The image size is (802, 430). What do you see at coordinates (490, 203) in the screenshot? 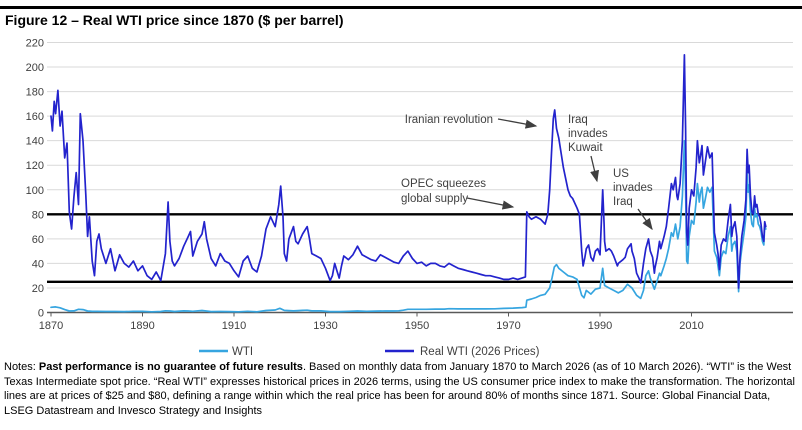
I see `annotation-arrow-opec-squeezes-global-supply` at bounding box center [490, 203].